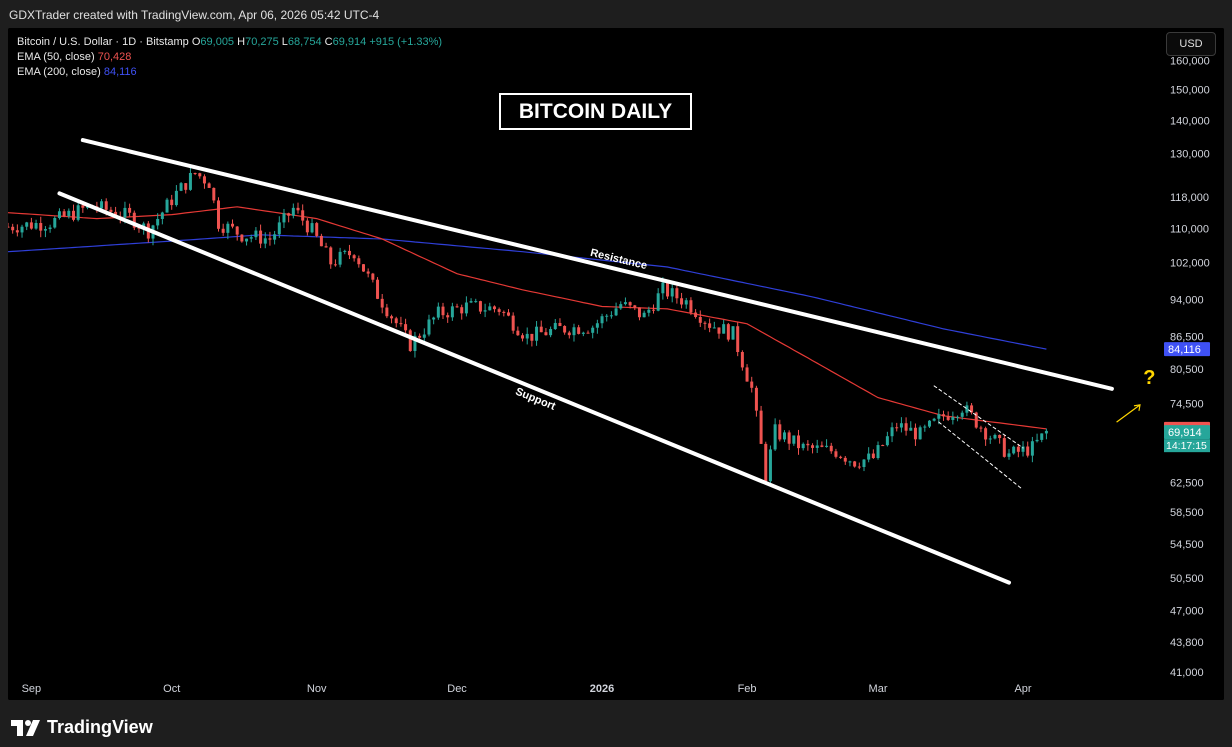 The height and width of the screenshot is (747, 1232). Describe the element at coordinates (304, 42) in the screenshot. I see `low-value: 68,754` at that location.